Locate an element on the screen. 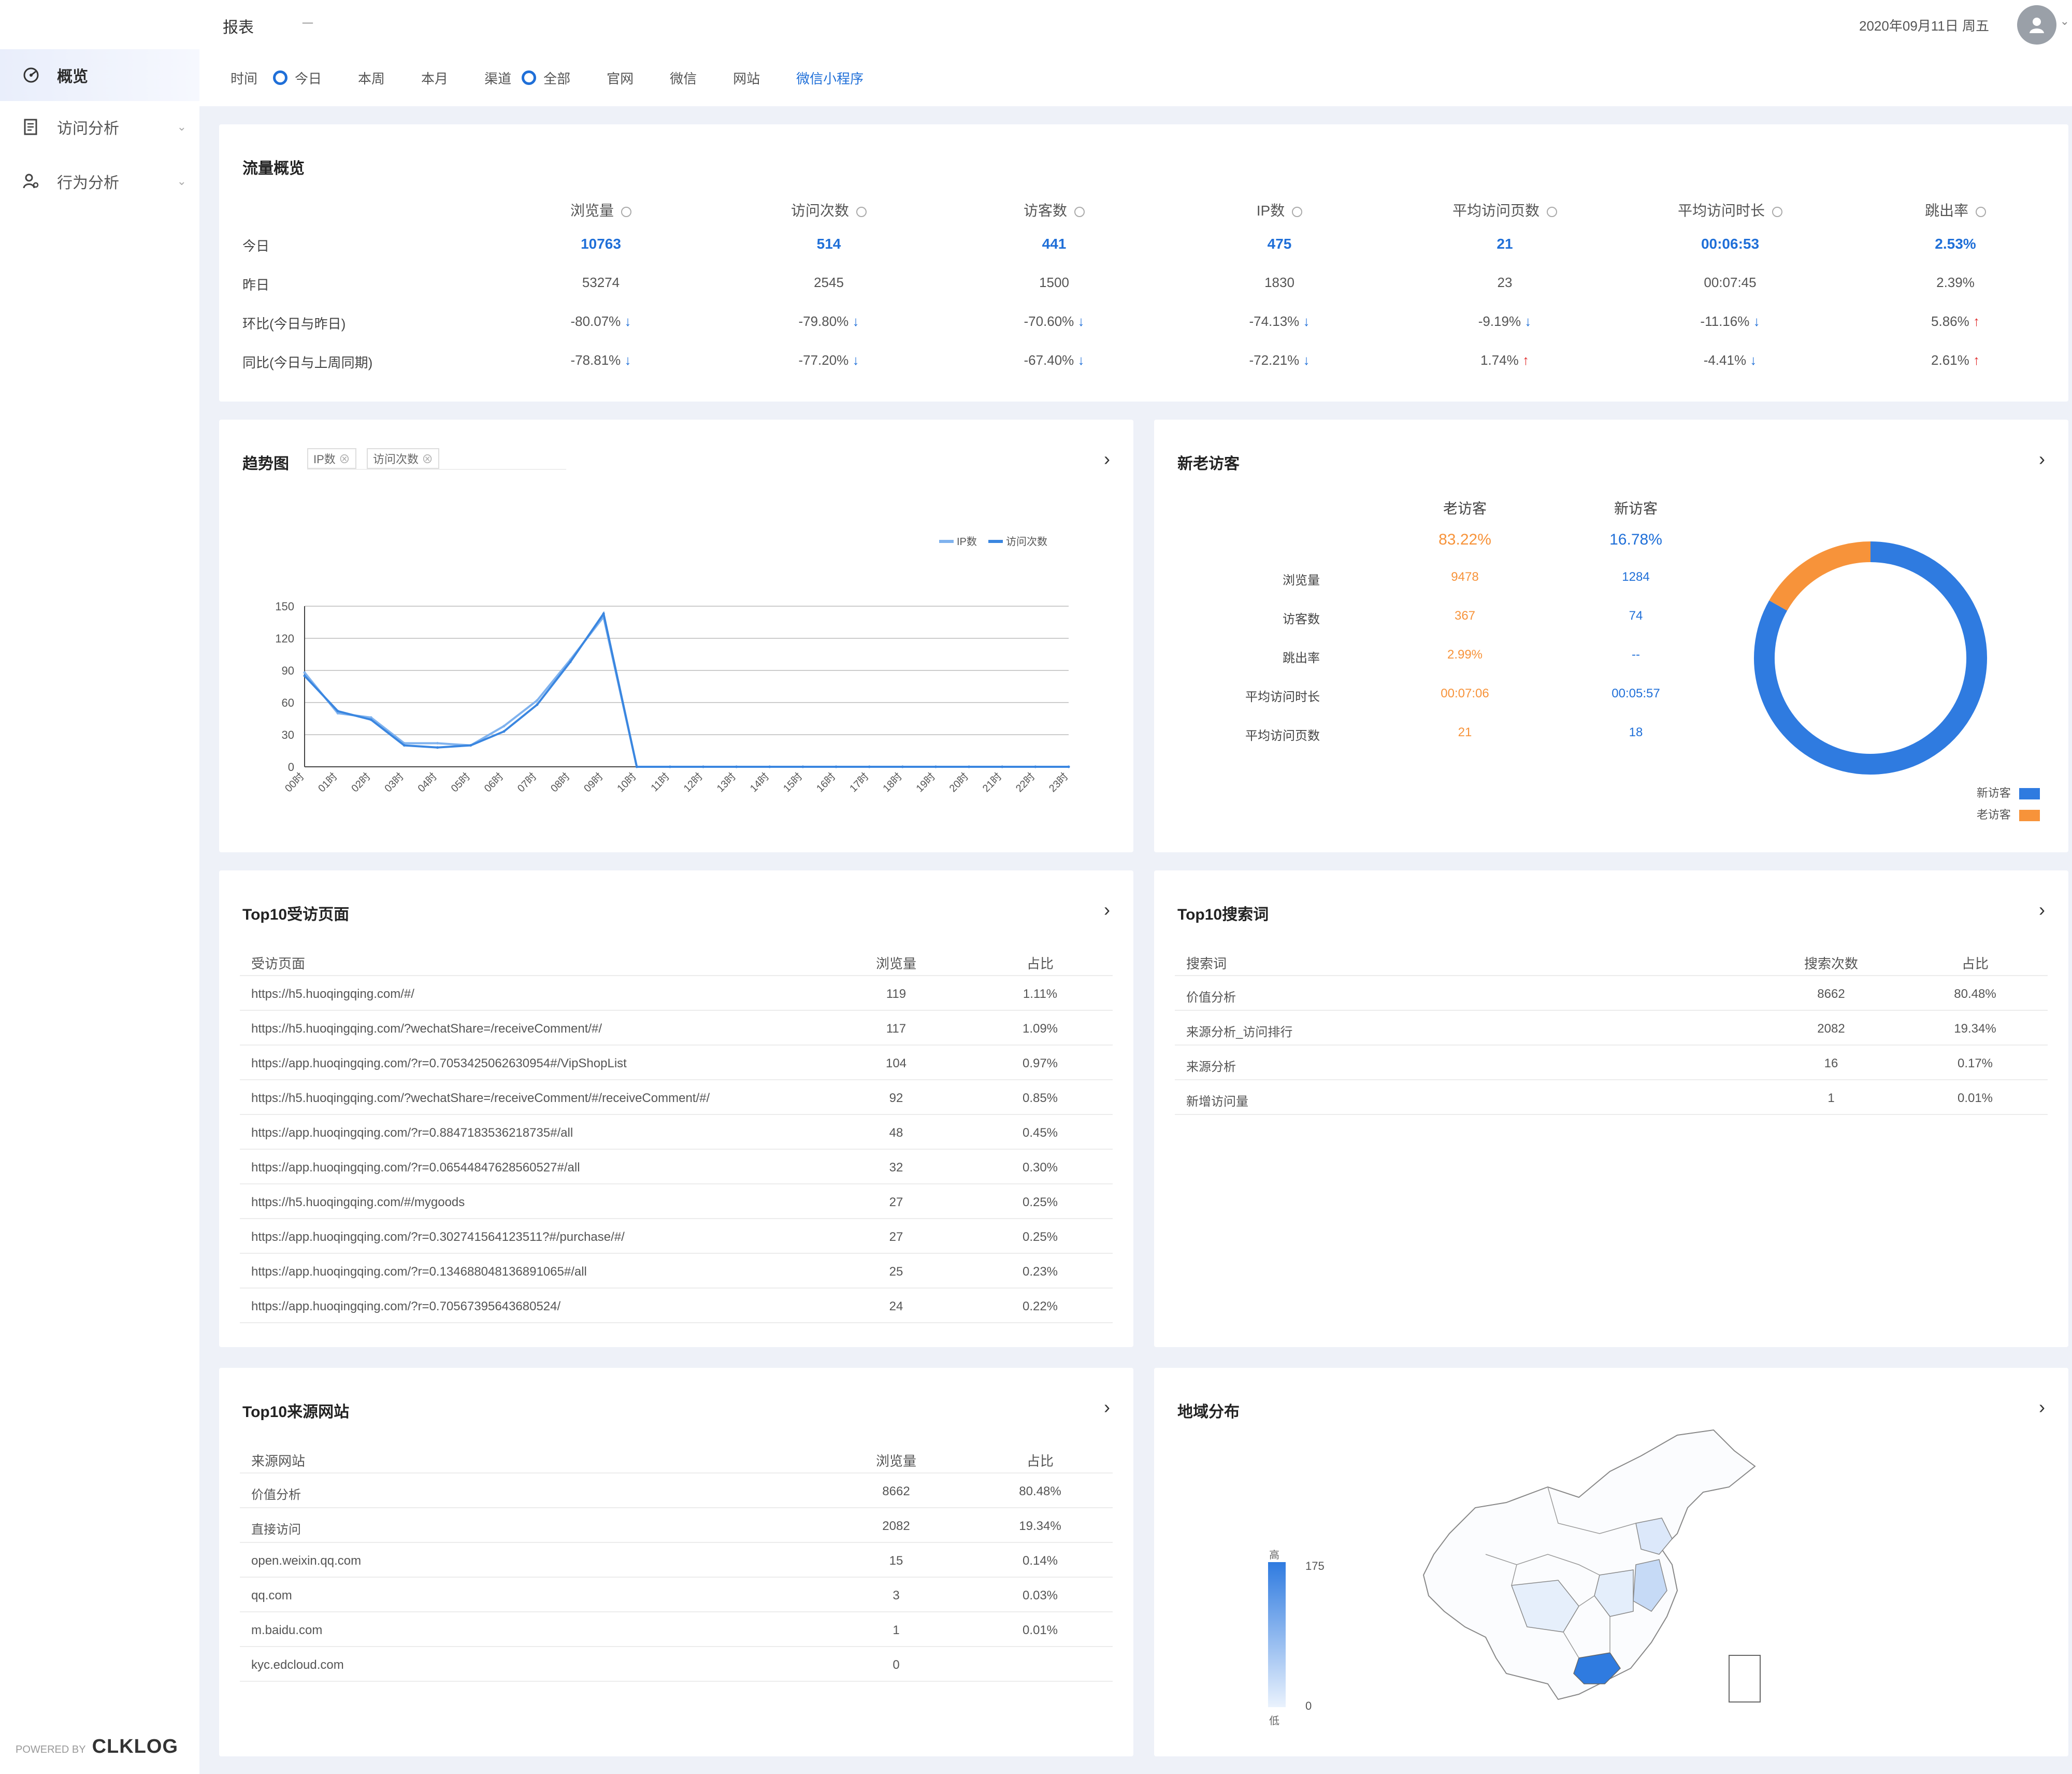  table-row: qq.com 3 0.03% is located at coordinates (676, 1604).